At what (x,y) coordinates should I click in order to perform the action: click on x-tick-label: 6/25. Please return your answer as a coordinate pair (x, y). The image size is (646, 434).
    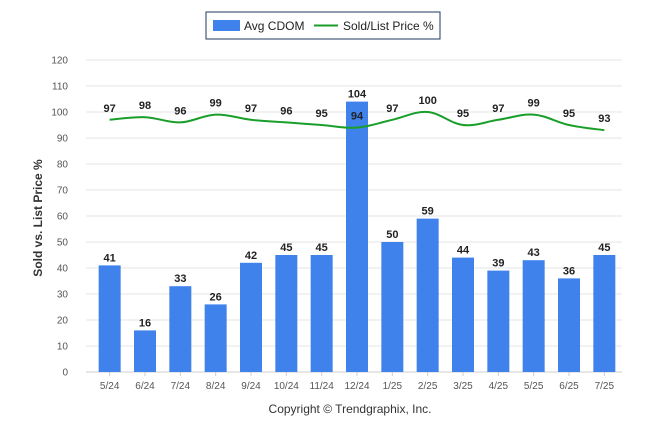
    Looking at the image, I should click on (569, 386).